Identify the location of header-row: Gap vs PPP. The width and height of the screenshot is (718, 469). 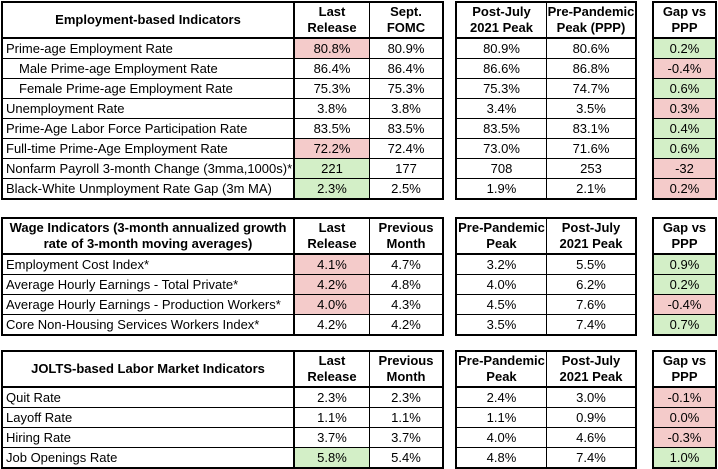
(684, 21).